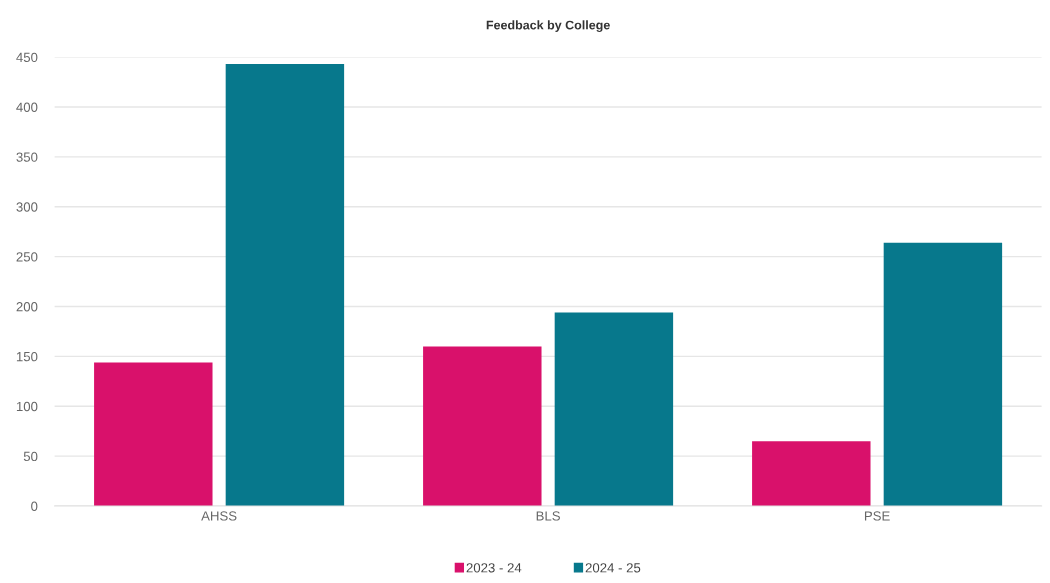  What do you see at coordinates (548, 516) in the screenshot?
I see `x-tick-label: BLS` at bounding box center [548, 516].